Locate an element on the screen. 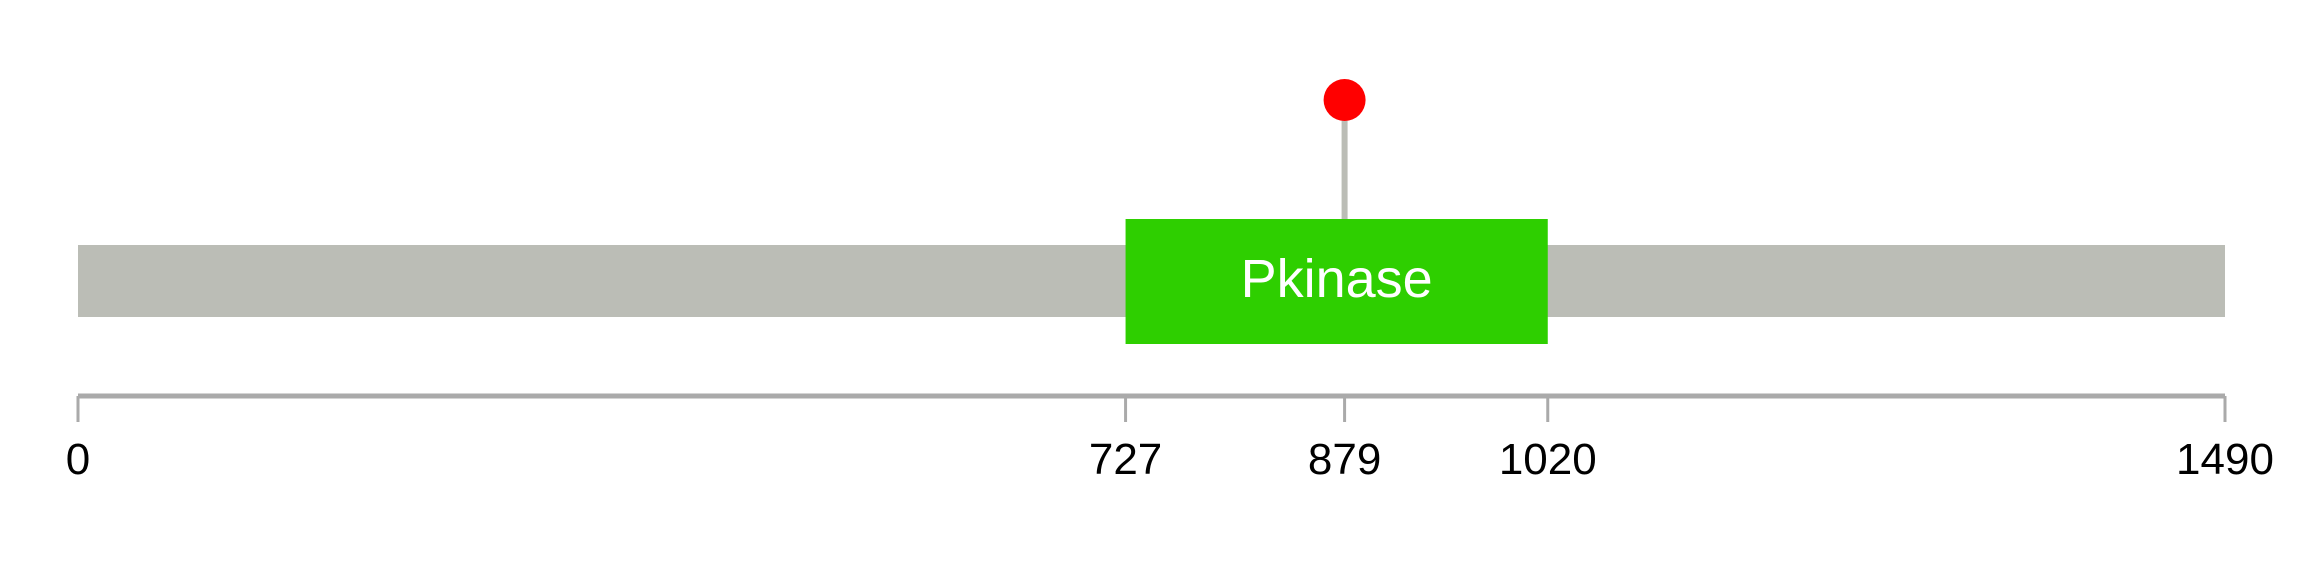  axis-tick-label: 1490 is located at coordinates (2225, 459).